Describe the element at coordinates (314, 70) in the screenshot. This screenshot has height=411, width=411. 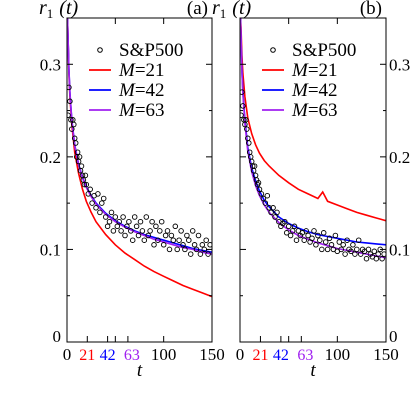
I see `legend-label: M=21` at that location.